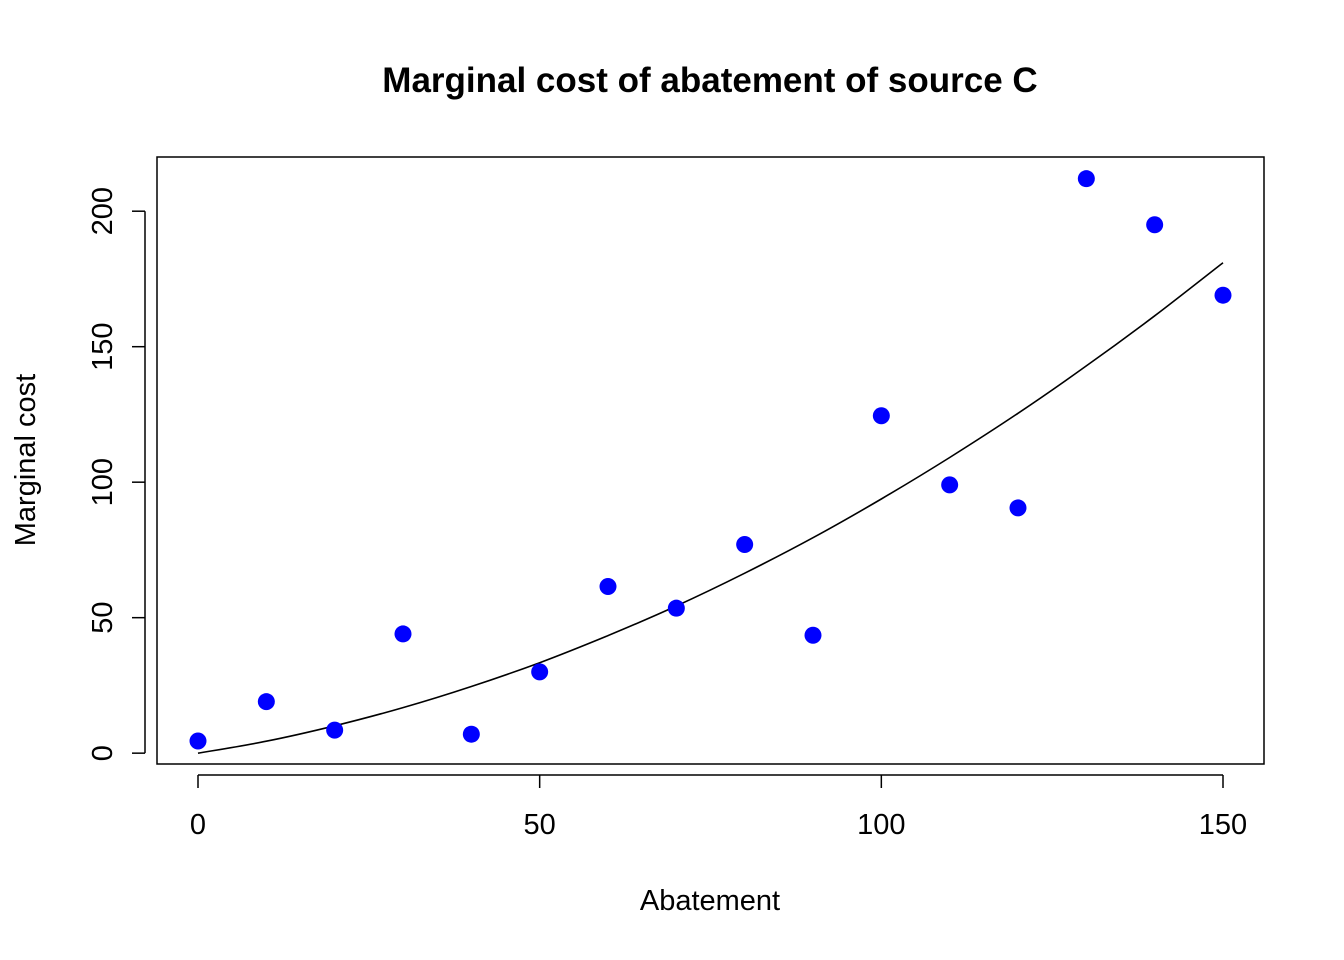  I want to click on y-axis-label: Marginal cost, so click(26, 460).